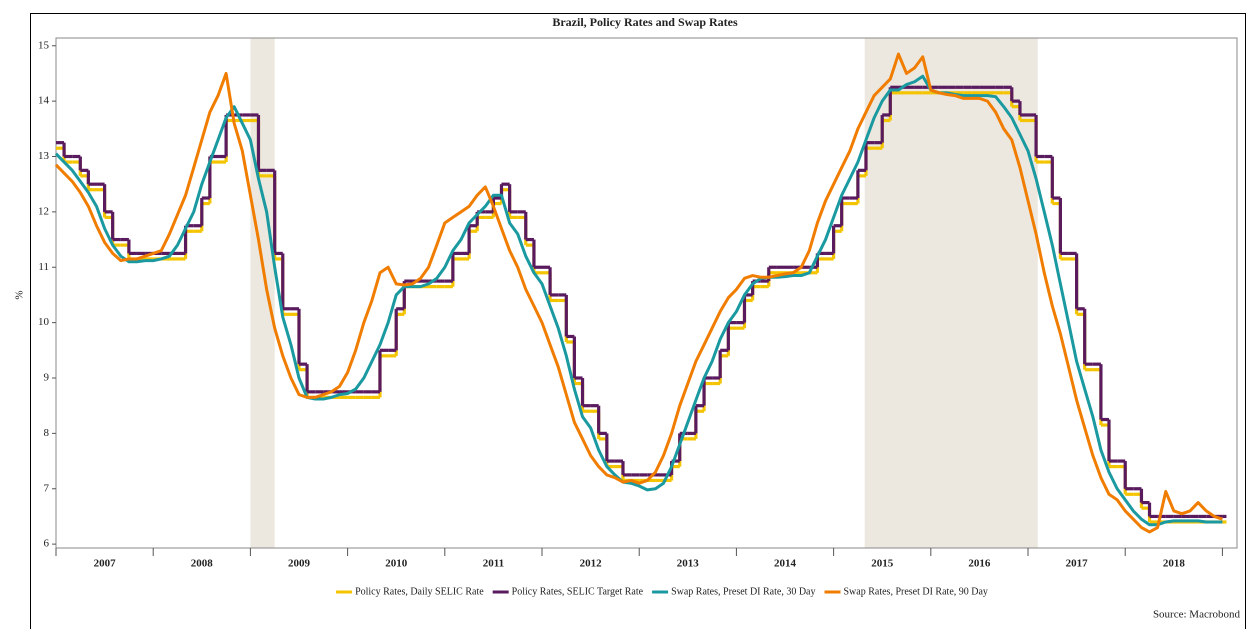  Describe the element at coordinates (1174, 564) in the screenshot. I see `x-tick-label: 2018` at that location.